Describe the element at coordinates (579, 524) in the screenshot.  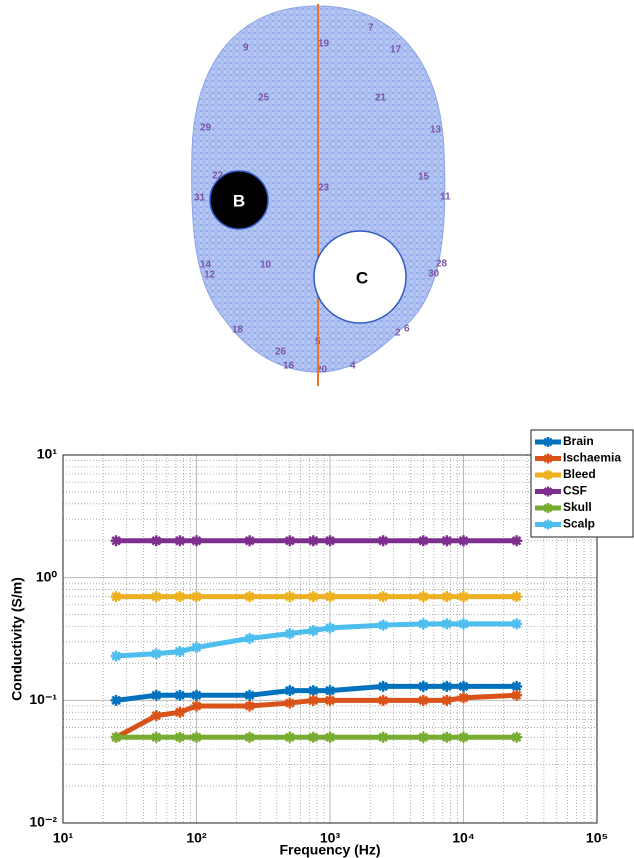
I see `legend-label: Scalp` at that location.